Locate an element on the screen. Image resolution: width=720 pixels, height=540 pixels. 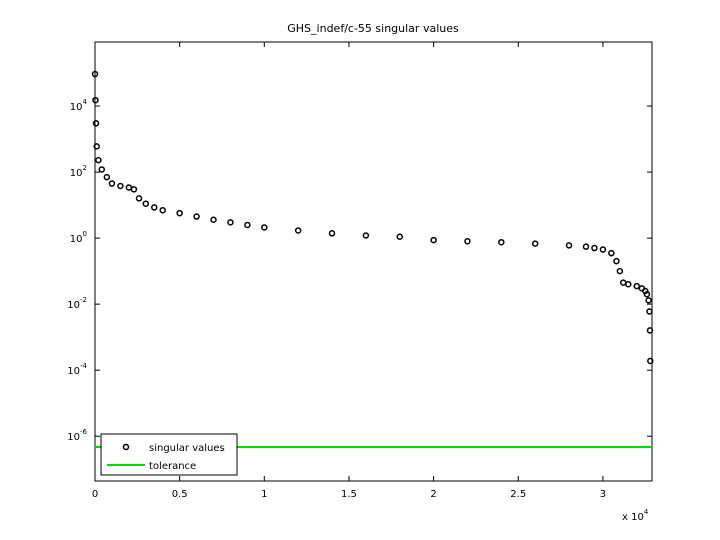
y-tick-label: 10⁻² is located at coordinates (77, 303).